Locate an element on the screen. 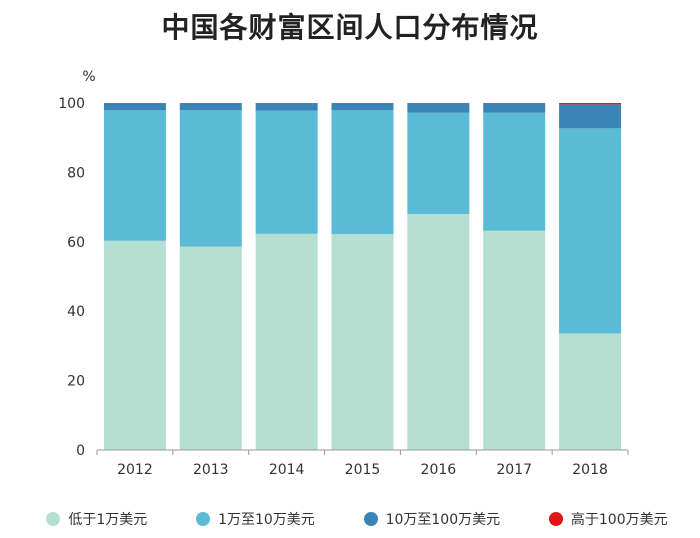  x-tick-label-2012: 2012 is located at coordinates (135, 470).